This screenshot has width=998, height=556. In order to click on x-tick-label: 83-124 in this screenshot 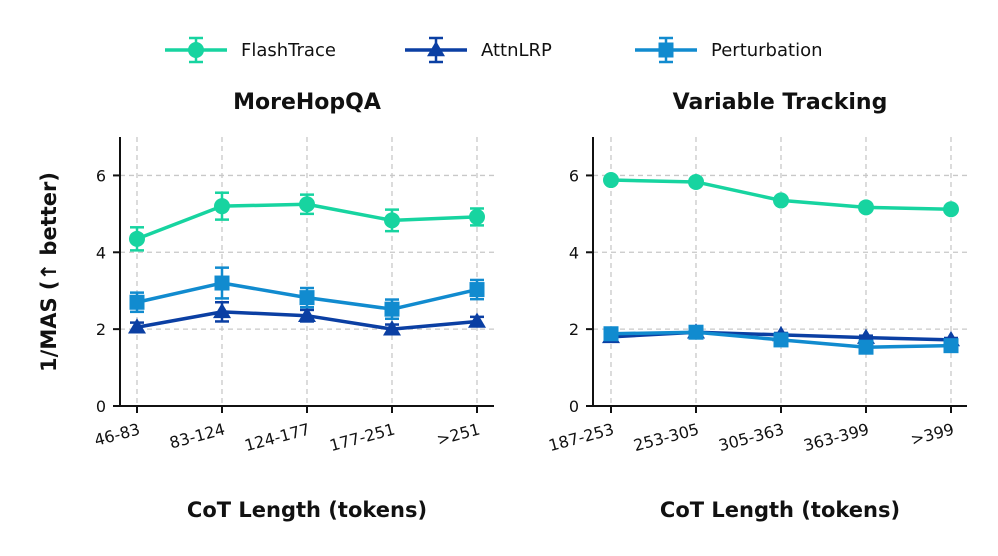, I will do `click(197, 436)`.